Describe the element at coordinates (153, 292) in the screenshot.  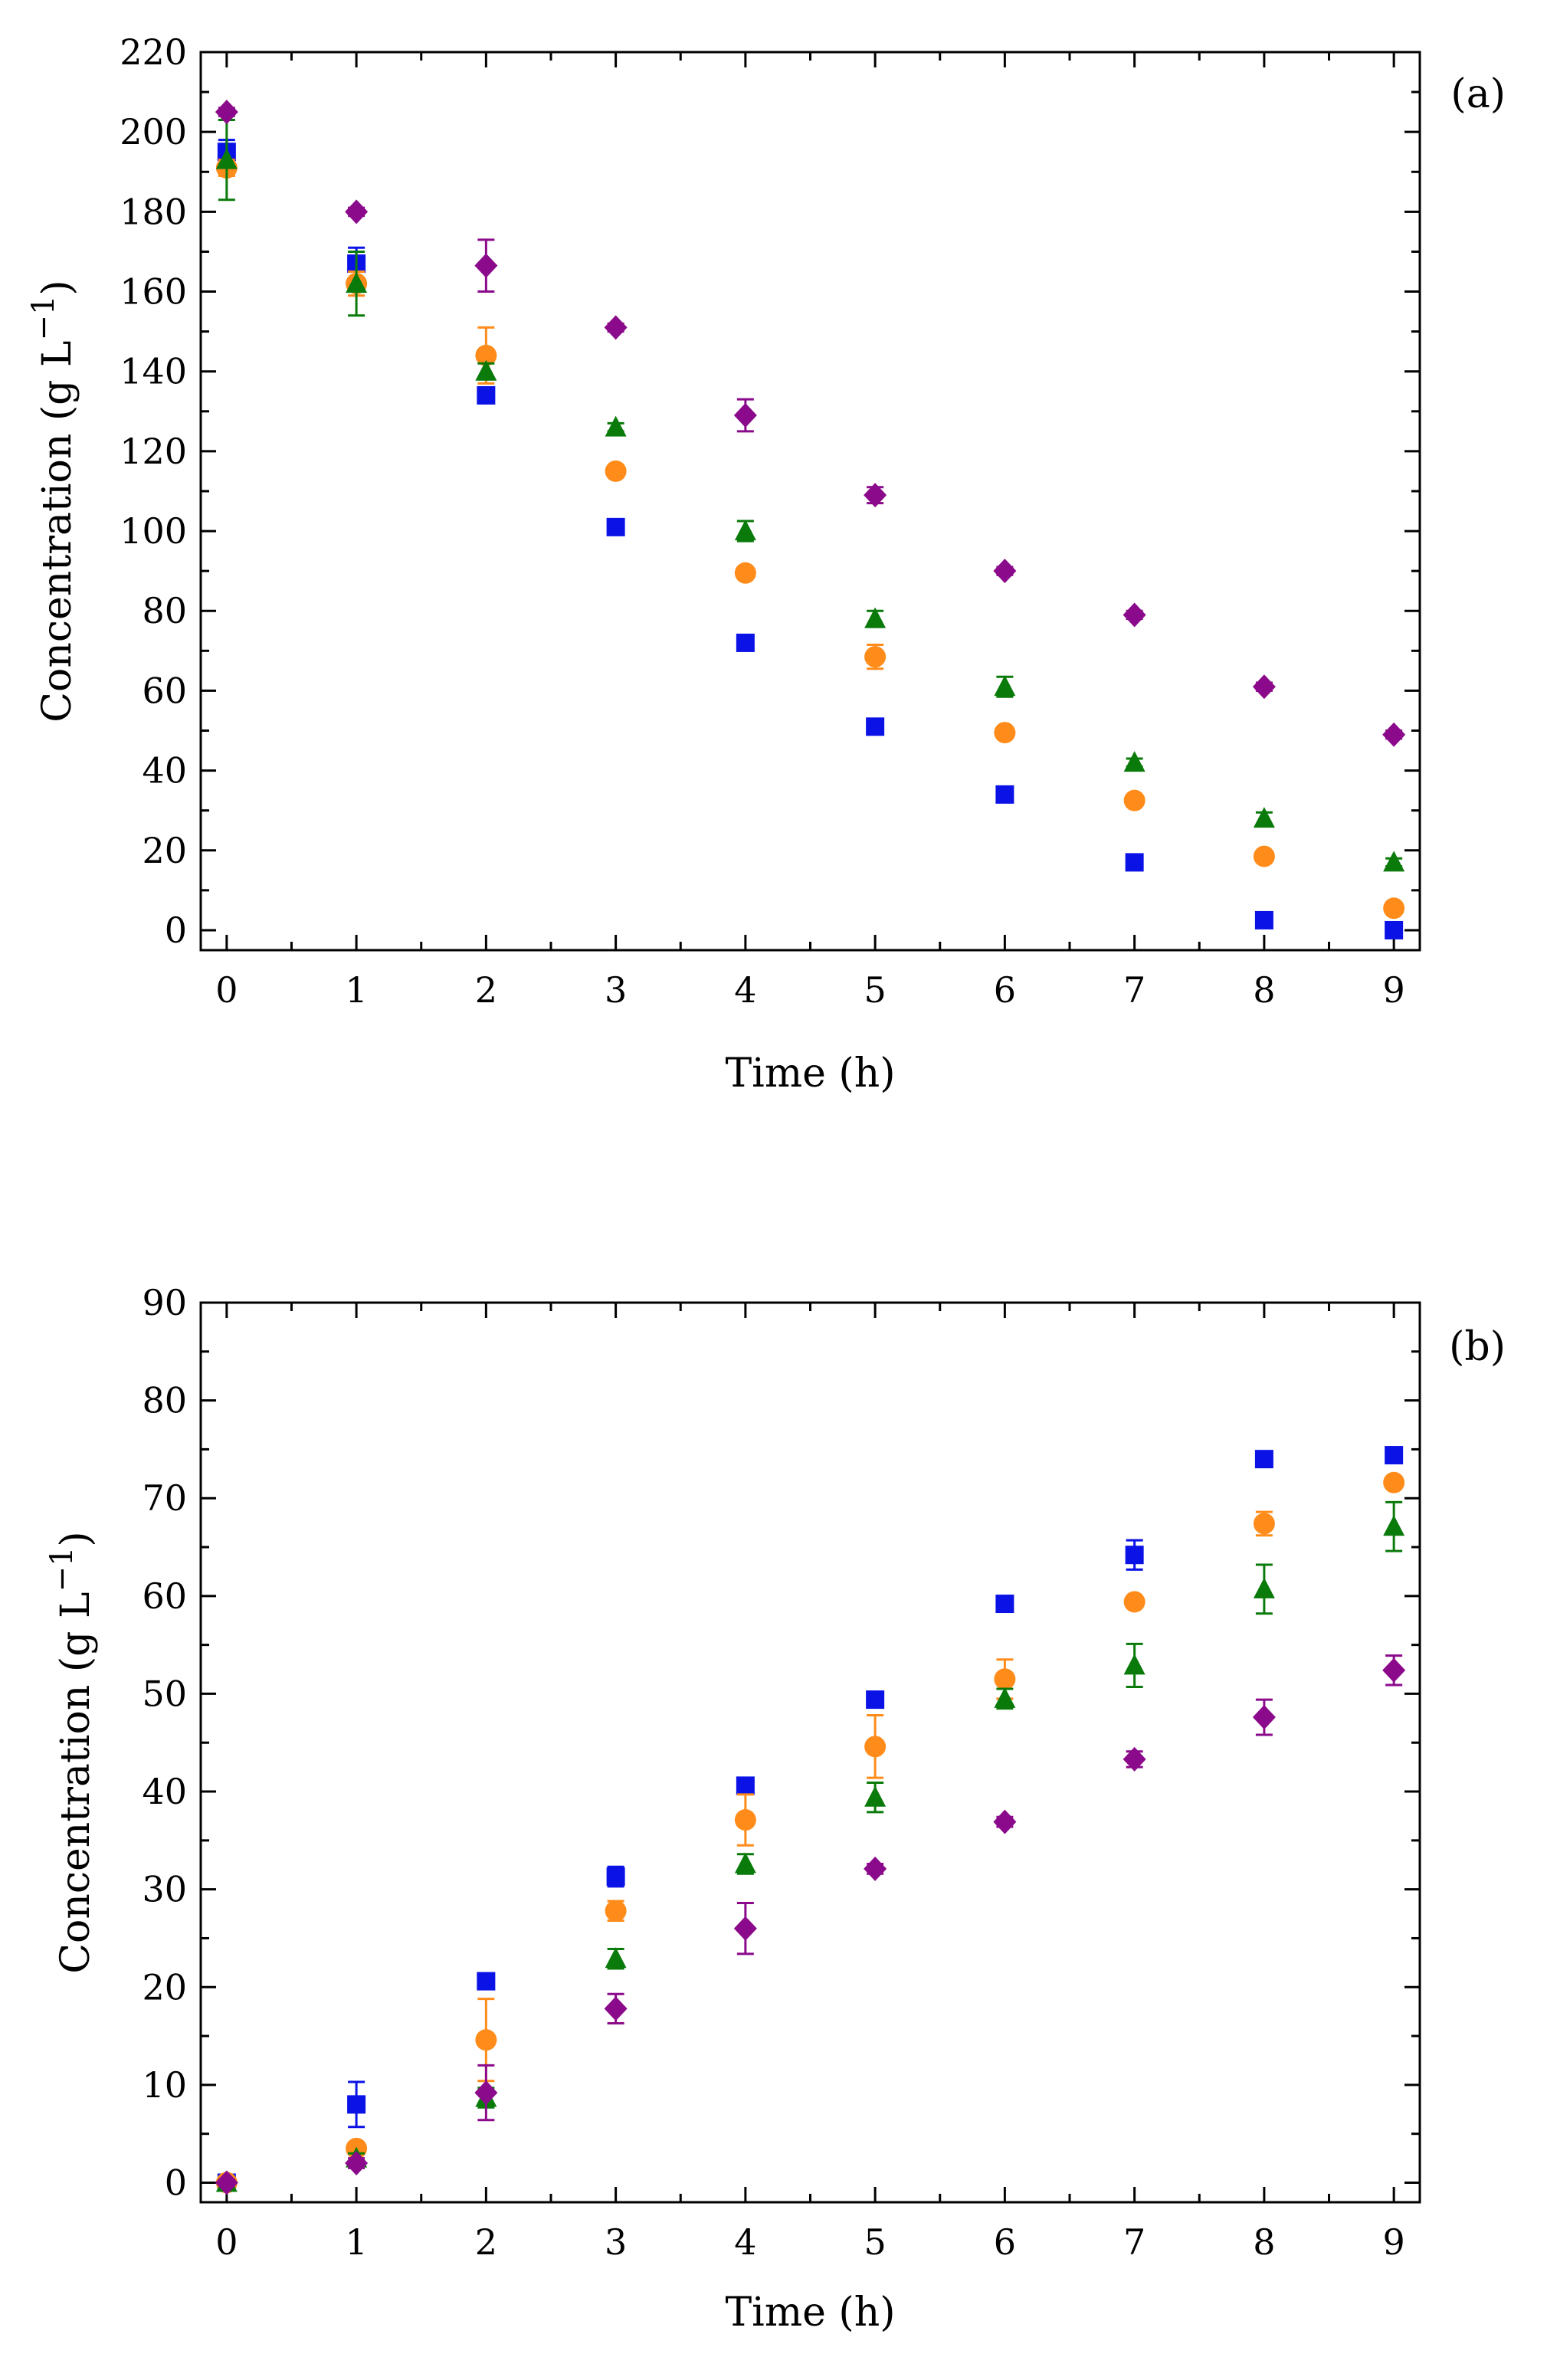
I see `chart-1-y-tick-label: 160` at that location.